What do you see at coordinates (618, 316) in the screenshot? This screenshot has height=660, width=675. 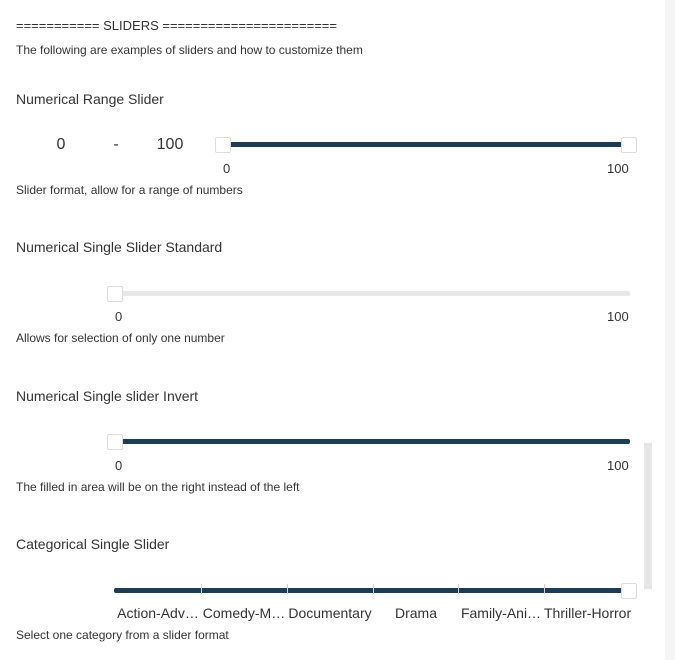 I see `single-standard-max-label: 100` at bounding box center [618, 316].